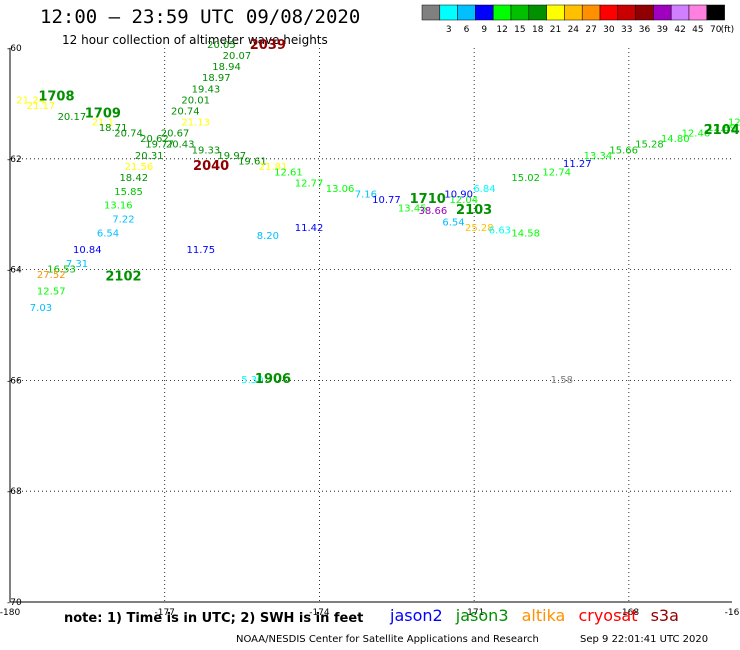  I want to click on x-tick-label: -168, so click(629, 613).